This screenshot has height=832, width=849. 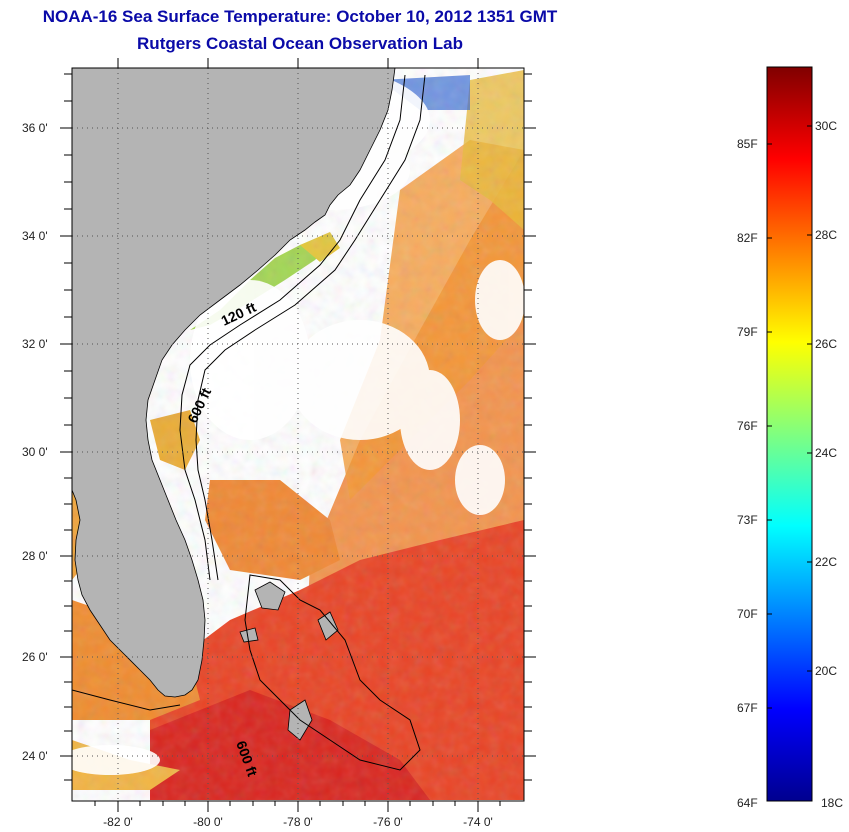 I want to click on lon-label-78: -78 0', so click(x=298, y=822).